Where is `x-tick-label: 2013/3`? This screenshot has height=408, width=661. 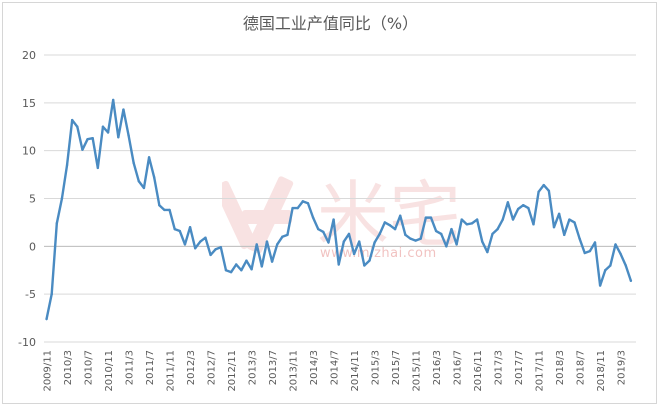 x-tick-label: 2013/3 is located at coordinates (253, 367).